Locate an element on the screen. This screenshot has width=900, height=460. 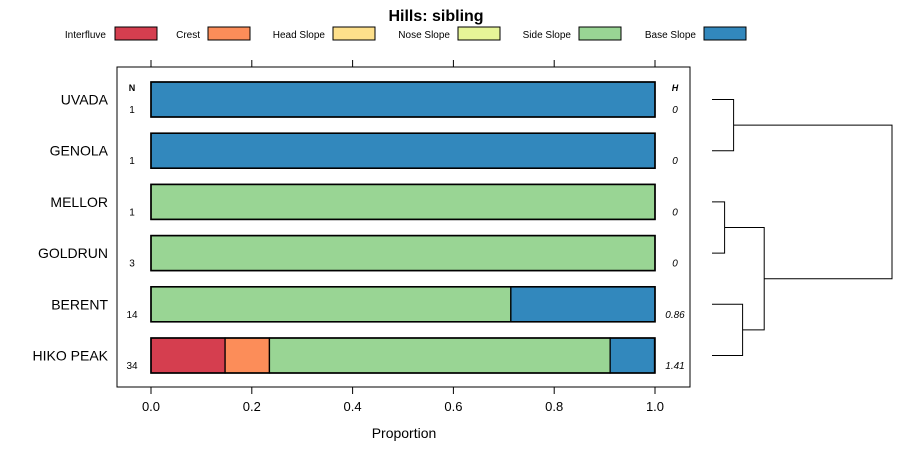
h-value-mellor: 0 is located at coordinates (675, 212).